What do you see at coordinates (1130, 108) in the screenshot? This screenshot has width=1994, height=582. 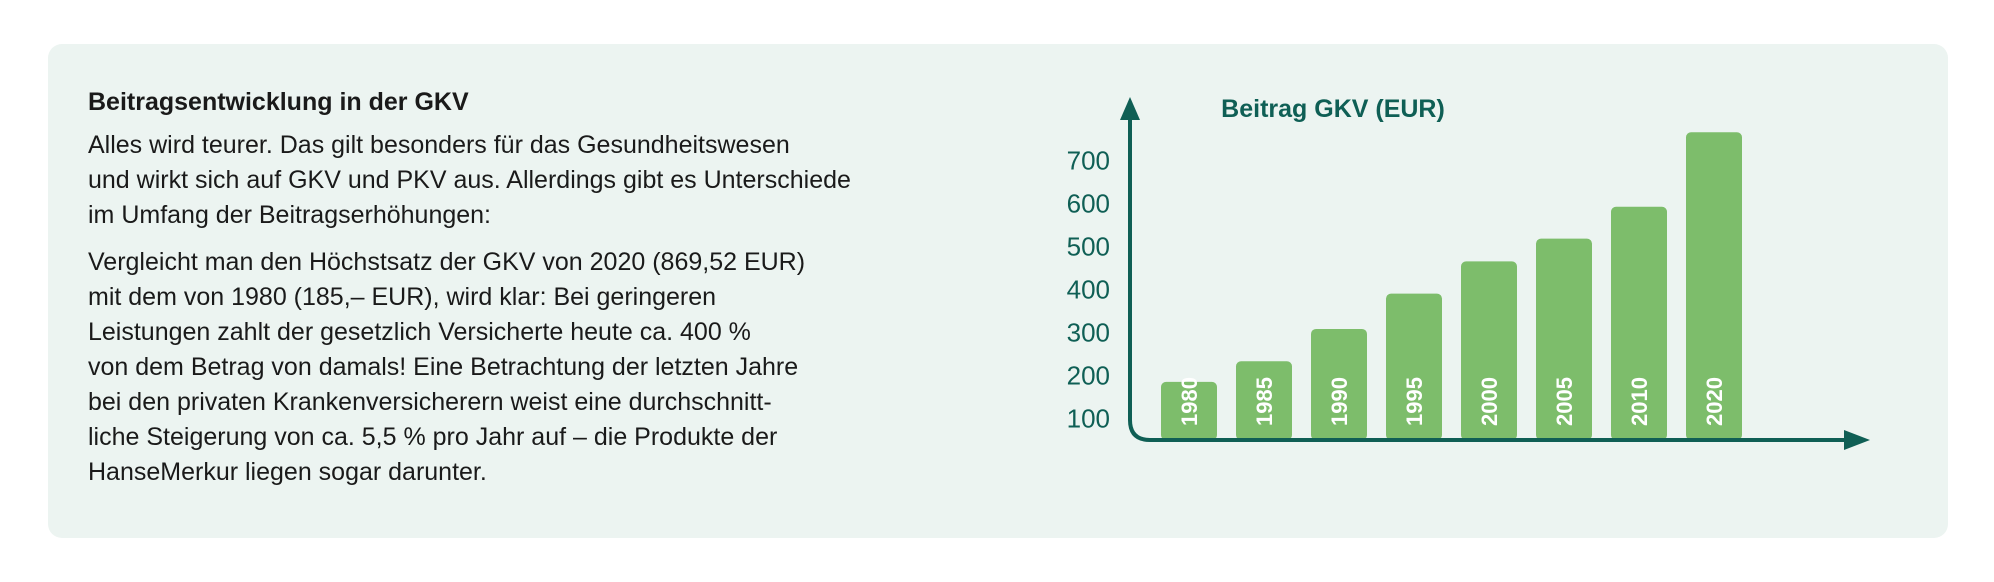 I see `y-axis-arrow` at bounding box center [1130, 108].